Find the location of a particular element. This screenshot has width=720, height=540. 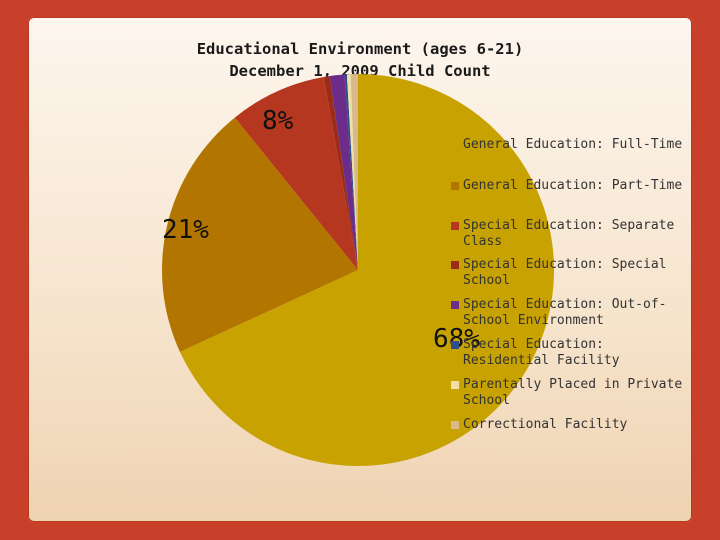

pct-label-special-education-separate-class: 8% is located at coordinates (278, 121).